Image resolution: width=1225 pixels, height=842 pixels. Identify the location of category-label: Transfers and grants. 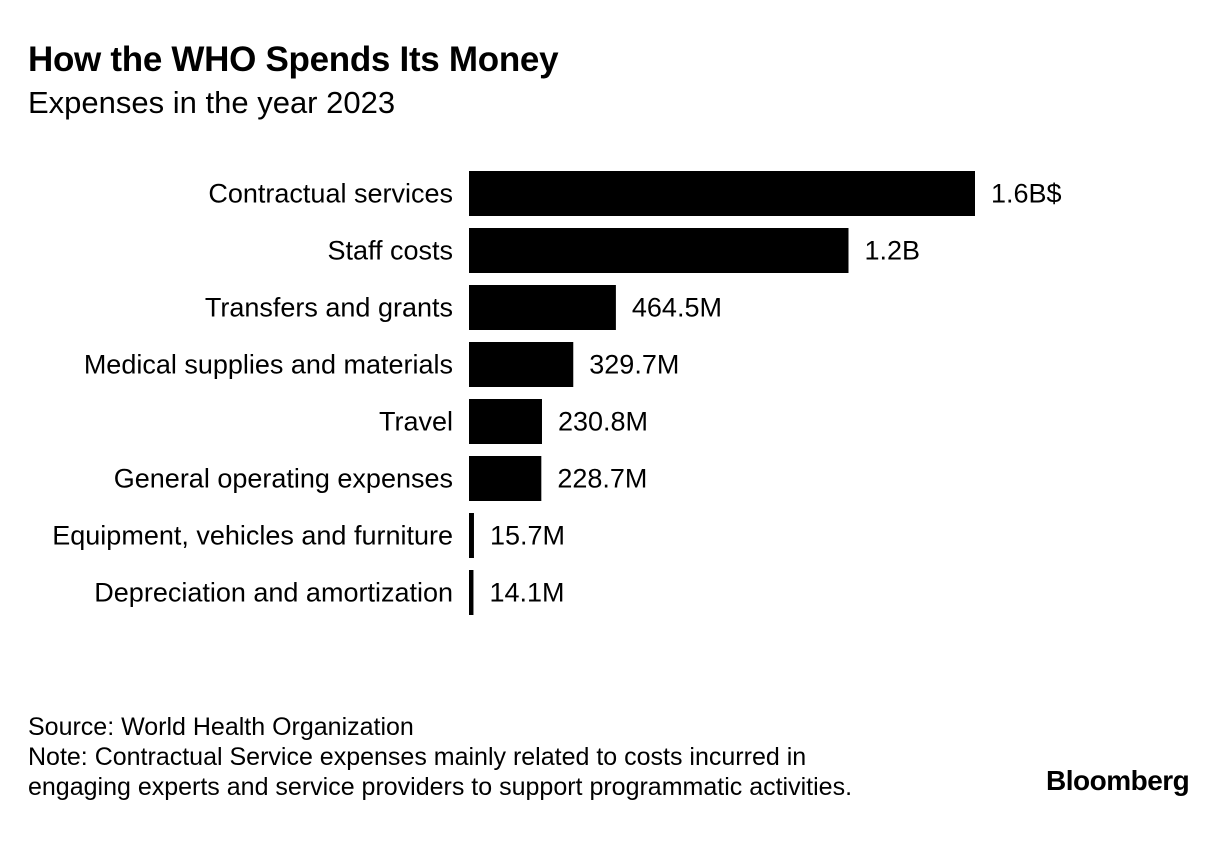
(329, 308).